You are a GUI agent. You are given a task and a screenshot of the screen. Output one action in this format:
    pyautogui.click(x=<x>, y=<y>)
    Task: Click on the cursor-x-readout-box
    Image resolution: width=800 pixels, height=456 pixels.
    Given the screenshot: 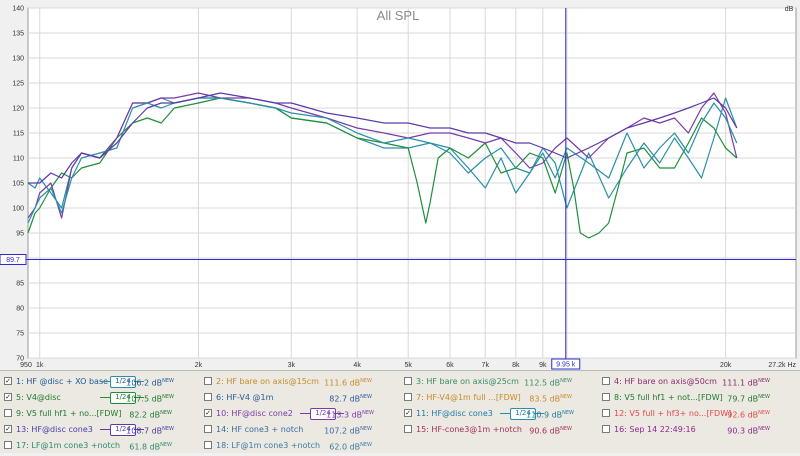 What is the action you would take?
    pyautogui.click(x=566, y=364)
    